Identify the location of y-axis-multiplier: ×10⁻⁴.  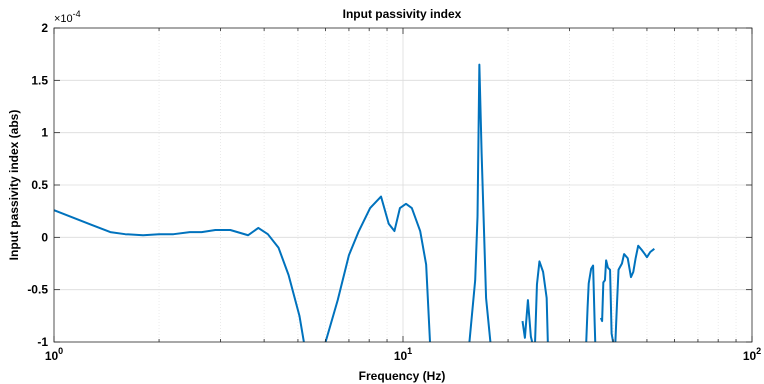
(67, 17).